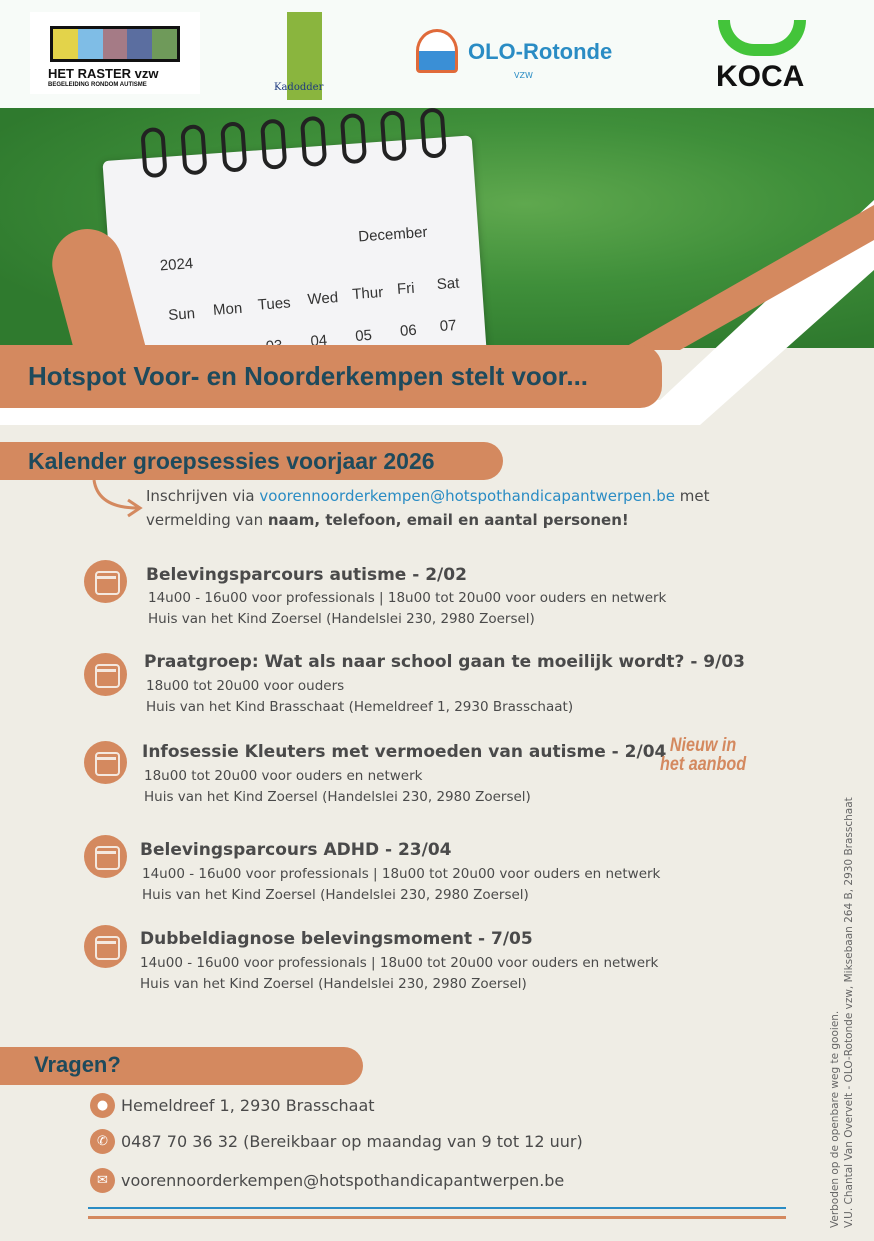 This screenshot has width=874, height=1241. I want to click on kadodder-logo: Kadodder, so click(298, 56).